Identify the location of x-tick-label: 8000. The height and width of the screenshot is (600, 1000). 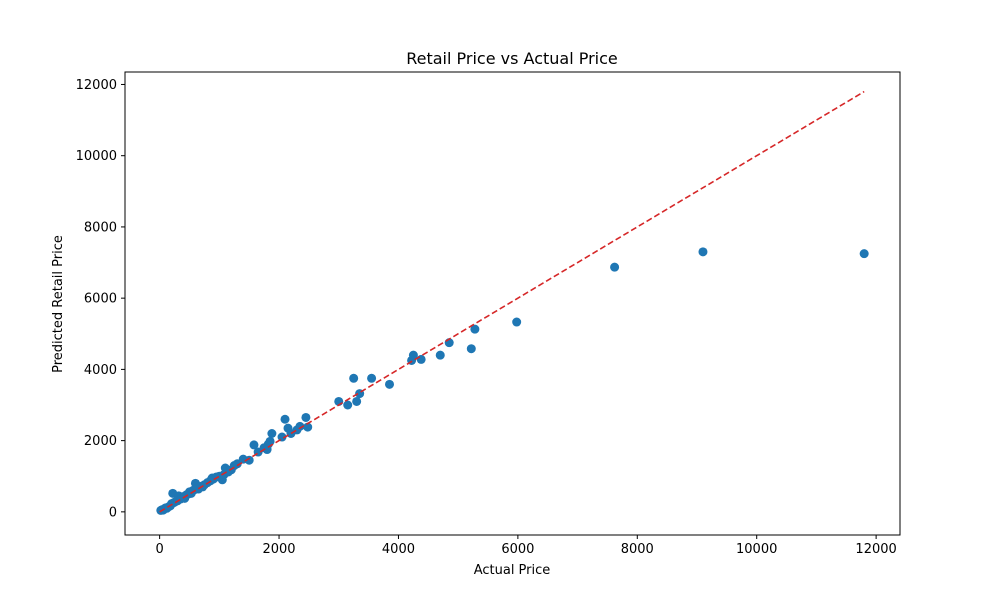
(637, 549).